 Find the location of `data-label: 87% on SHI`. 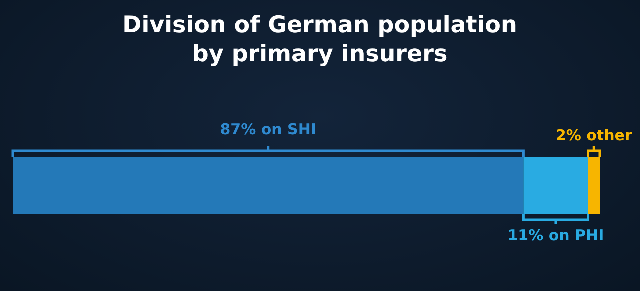

data-label: 87% on SHI is located at coordinates (268, 129).